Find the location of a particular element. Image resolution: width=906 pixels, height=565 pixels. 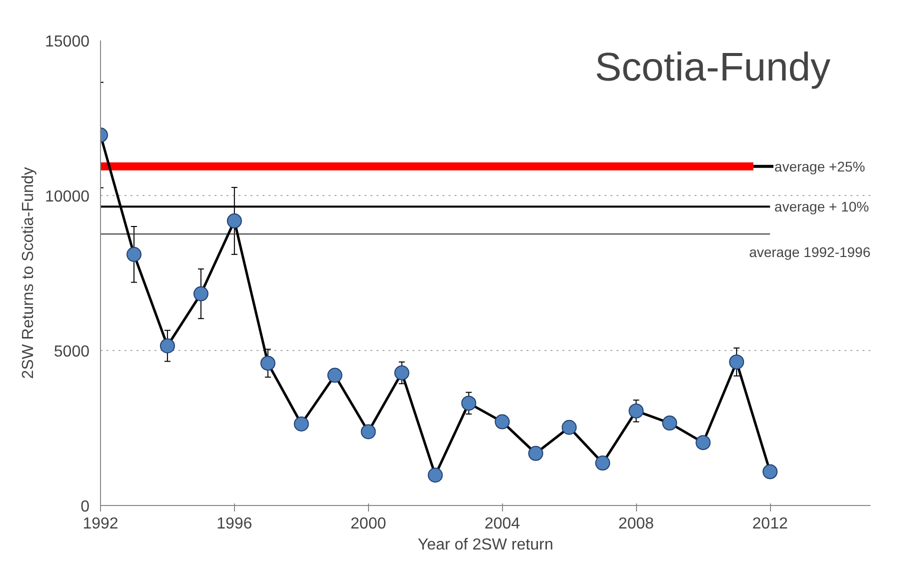

ref-line-label: average + 10% is located at coordinates (821, 206).